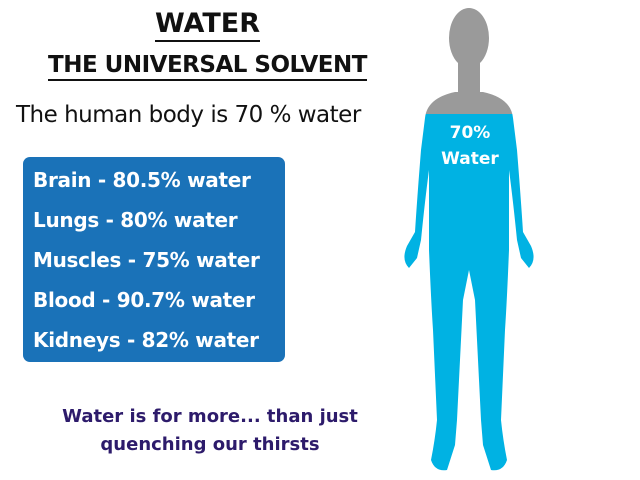  Describe the element at coordinates (470, 146) in the screenshot. I see `figure-label: 70% Water` at that location.